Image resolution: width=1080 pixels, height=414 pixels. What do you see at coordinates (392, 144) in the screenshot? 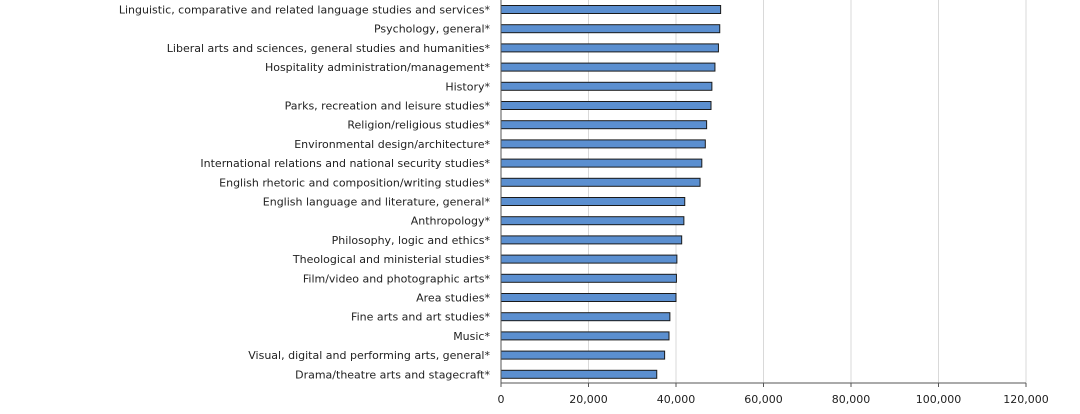
I see `category-label-7: Environmental design/architecture*` at bounding box center [392, 144].